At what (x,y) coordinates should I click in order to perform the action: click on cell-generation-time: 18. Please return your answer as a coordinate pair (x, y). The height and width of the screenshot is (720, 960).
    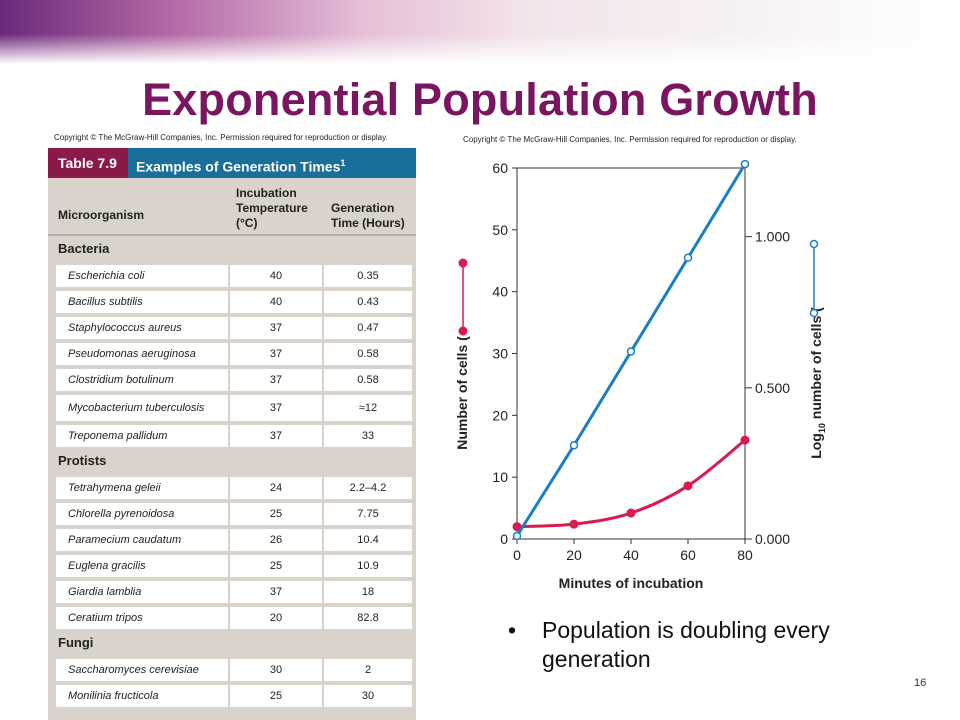
    Looking at the image, I should click on (368, 592).